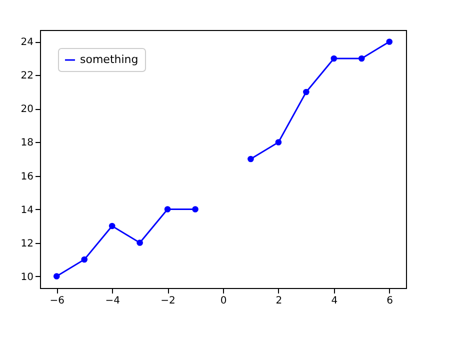  I want to click on y-tick-label: 18, so click(27, 143).